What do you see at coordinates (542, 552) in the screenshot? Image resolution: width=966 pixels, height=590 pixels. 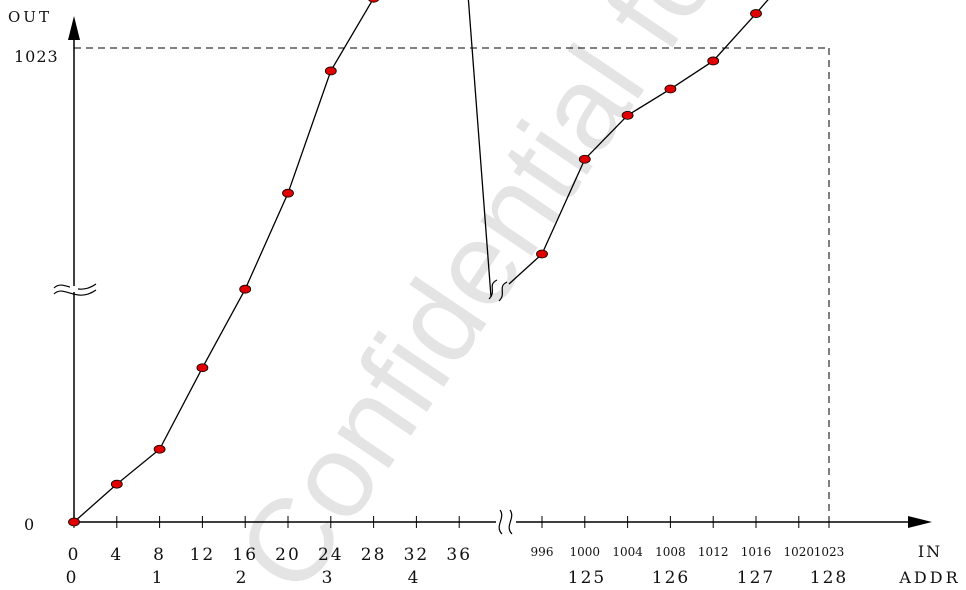 I see `x-tick-label-in: 996` at bounding box center [542, 552].